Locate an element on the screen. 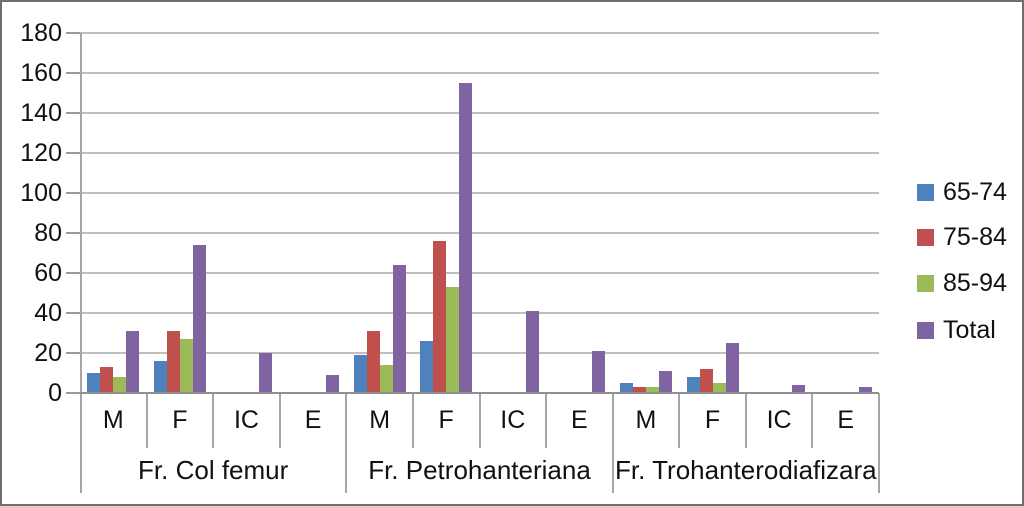 The width and height of the screenshot is (1024, 506). legend-item-85-94: 85-94 is located at coordinates (962, 283).